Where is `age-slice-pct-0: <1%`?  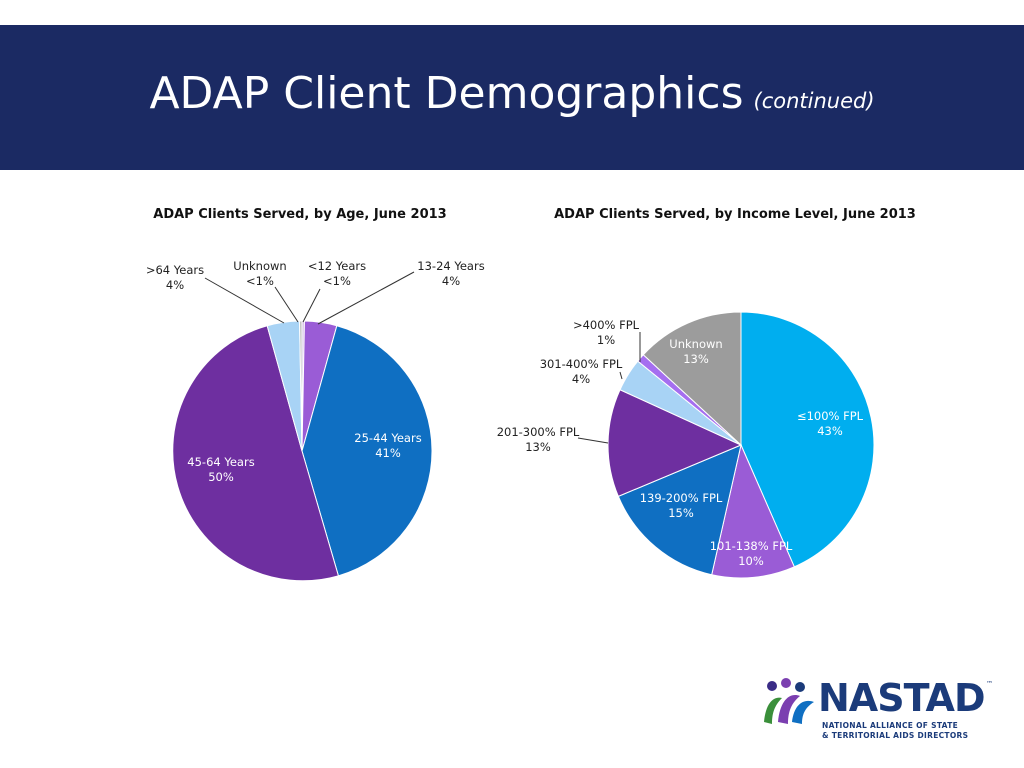 age-slice-pct-0: <1% is located at coordinates (337, 281).